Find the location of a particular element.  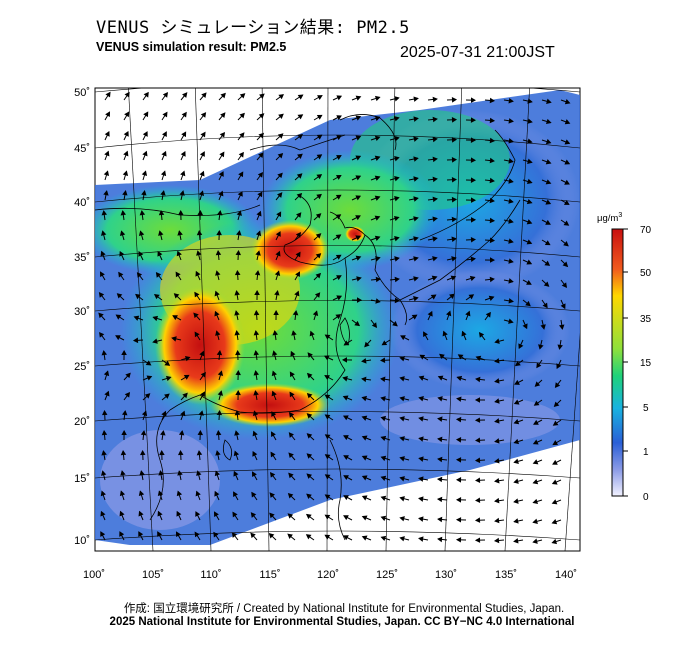

colorbar-unit: μg/m3 is located at coordinates (610, 218).